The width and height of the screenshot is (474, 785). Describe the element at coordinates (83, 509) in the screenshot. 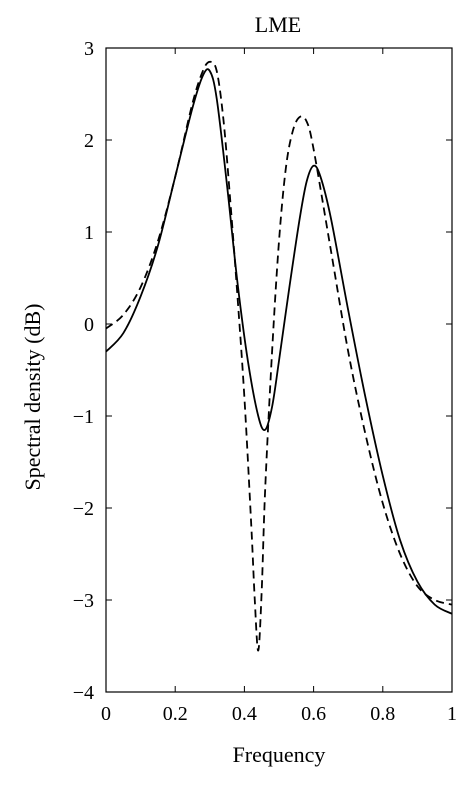

I see `y-tick-label: −2` at that location.